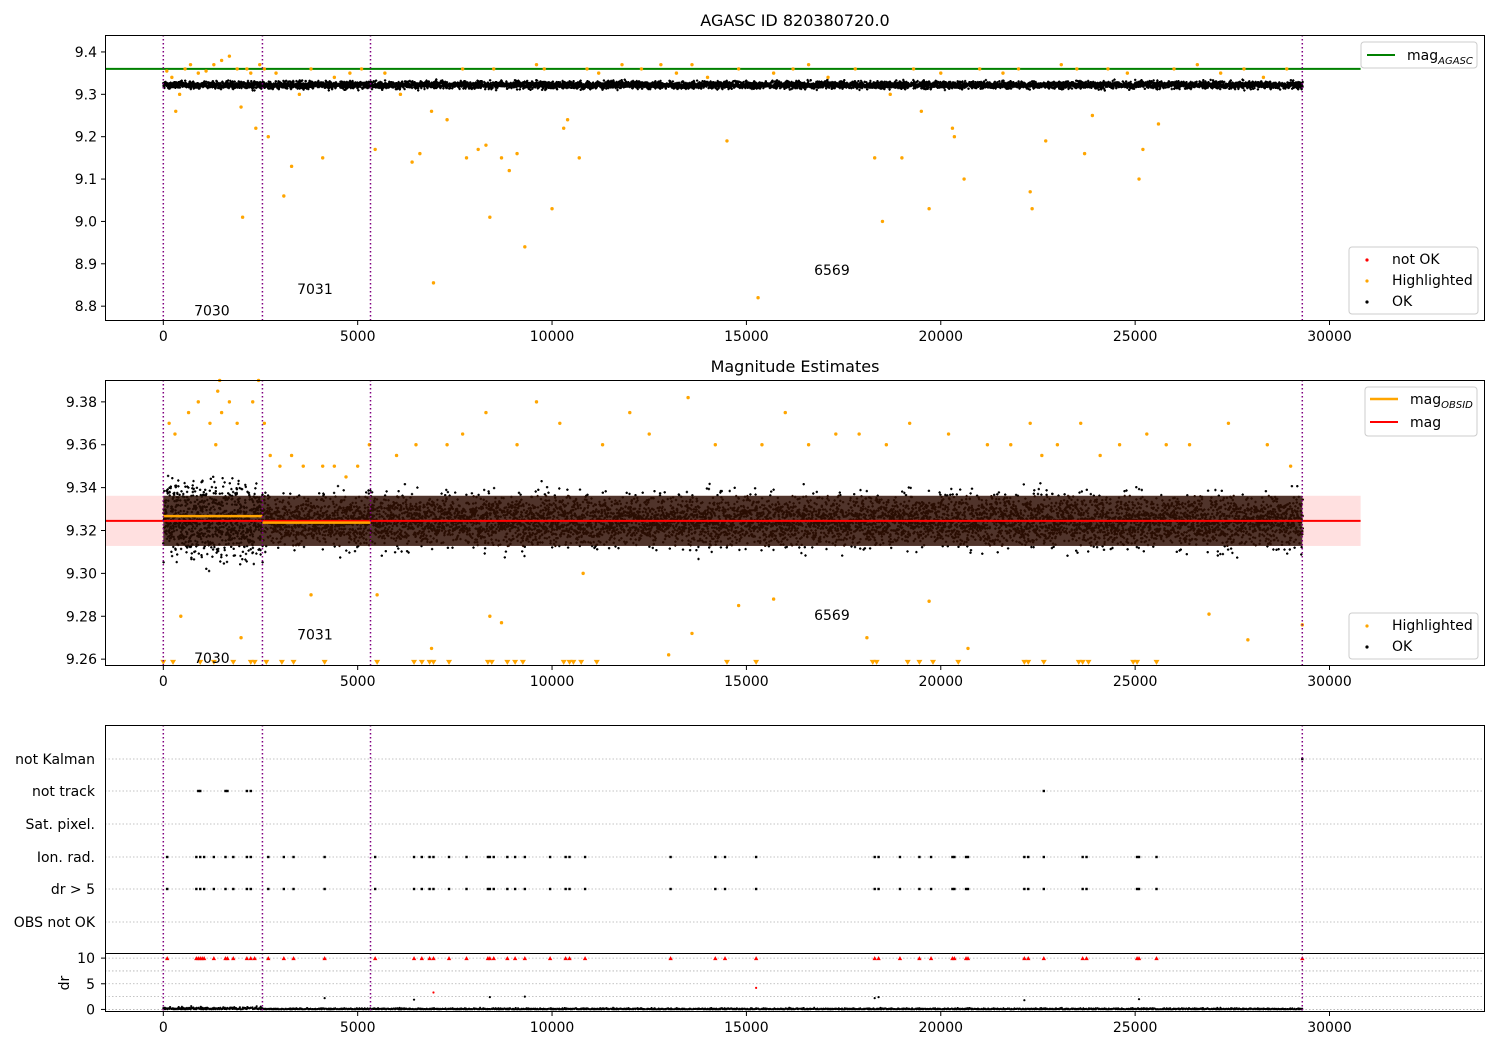  What do you see at coordinates (85, 531) in the screenshot?
I see `y-axis-ticks: 9.26 9.28 9.30 9.32 9.34 9.36 9.38` at bounding box center [85, 531].